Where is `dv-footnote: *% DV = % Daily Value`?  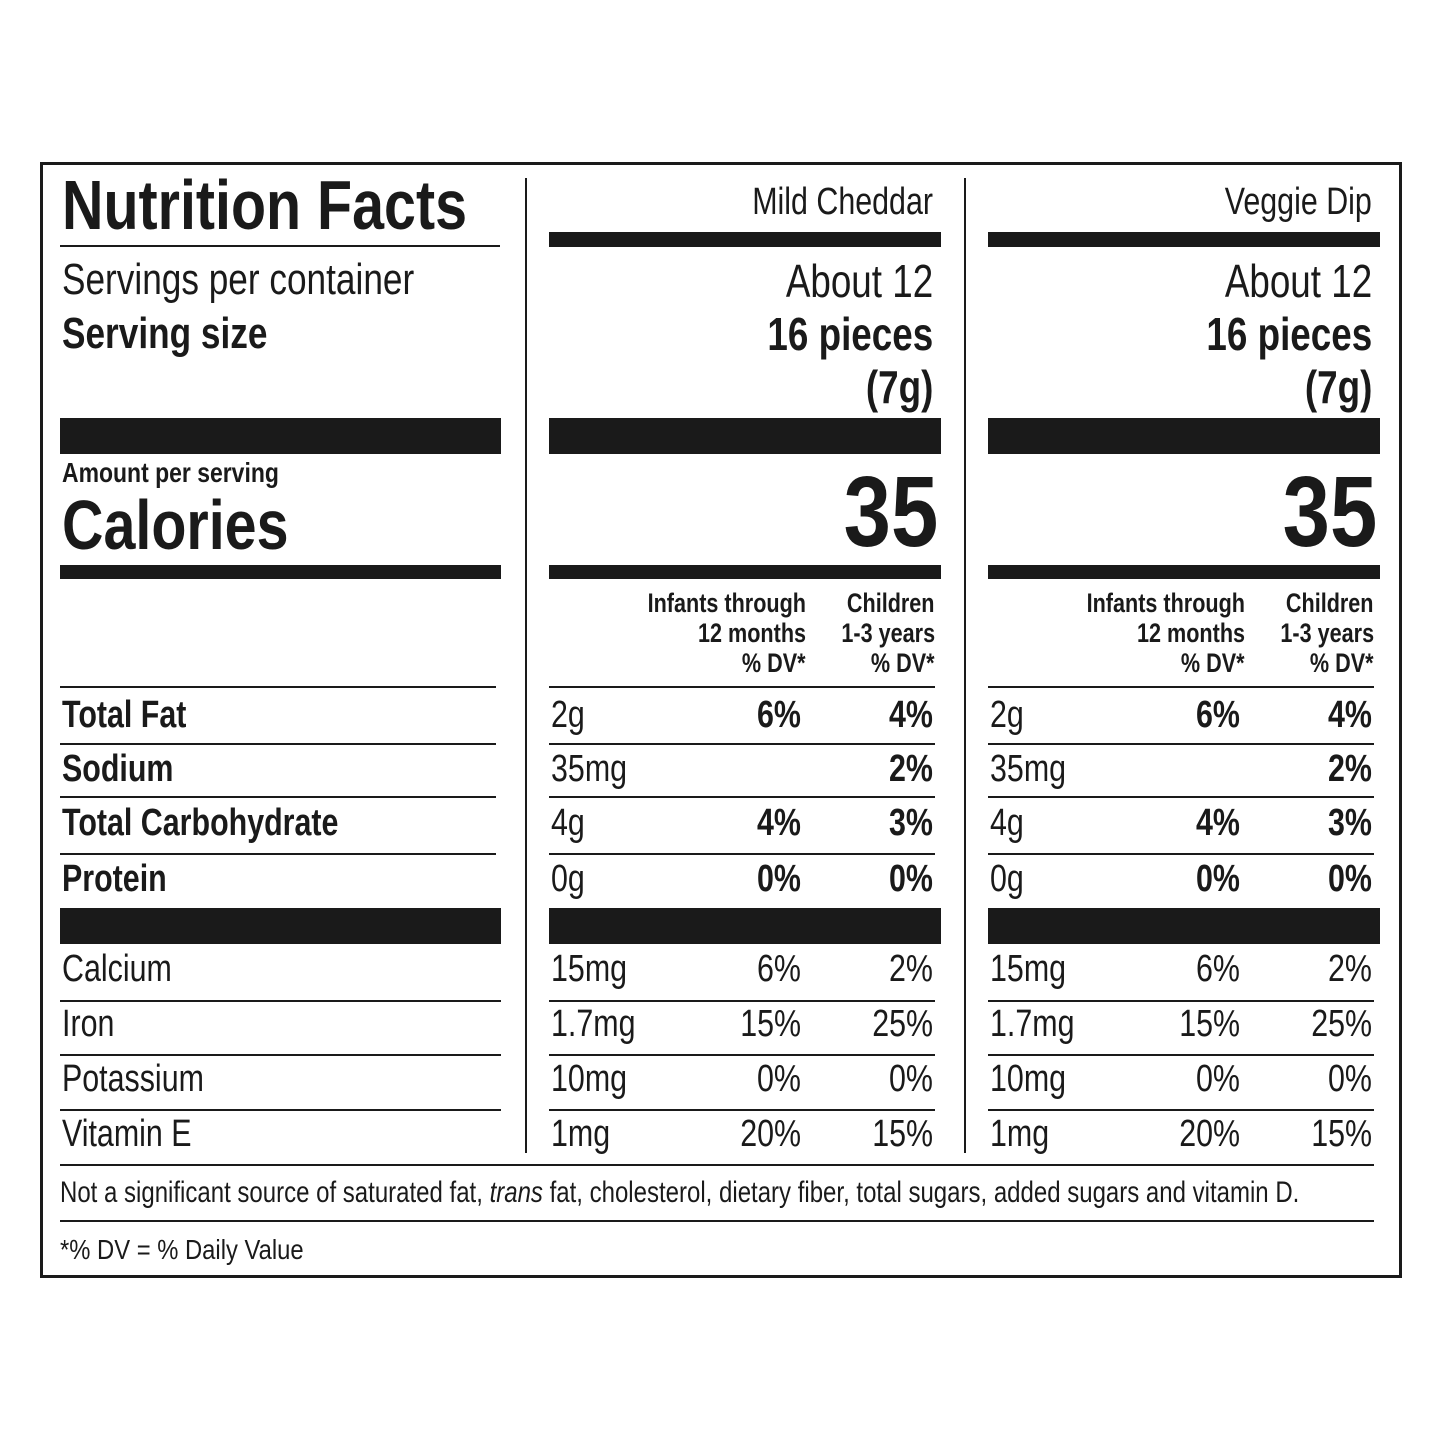
dv-footnote: *% DV = % Daily Value is located at coordinates (182, 1249).